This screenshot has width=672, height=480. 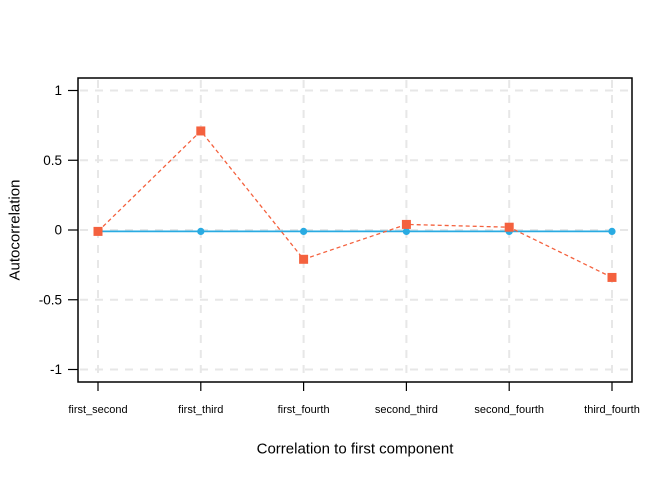 What do you see at coordinates (50, 299) in the screenshot?
I see `y-tick-label: -0.5` at bounding box center [50, 299].